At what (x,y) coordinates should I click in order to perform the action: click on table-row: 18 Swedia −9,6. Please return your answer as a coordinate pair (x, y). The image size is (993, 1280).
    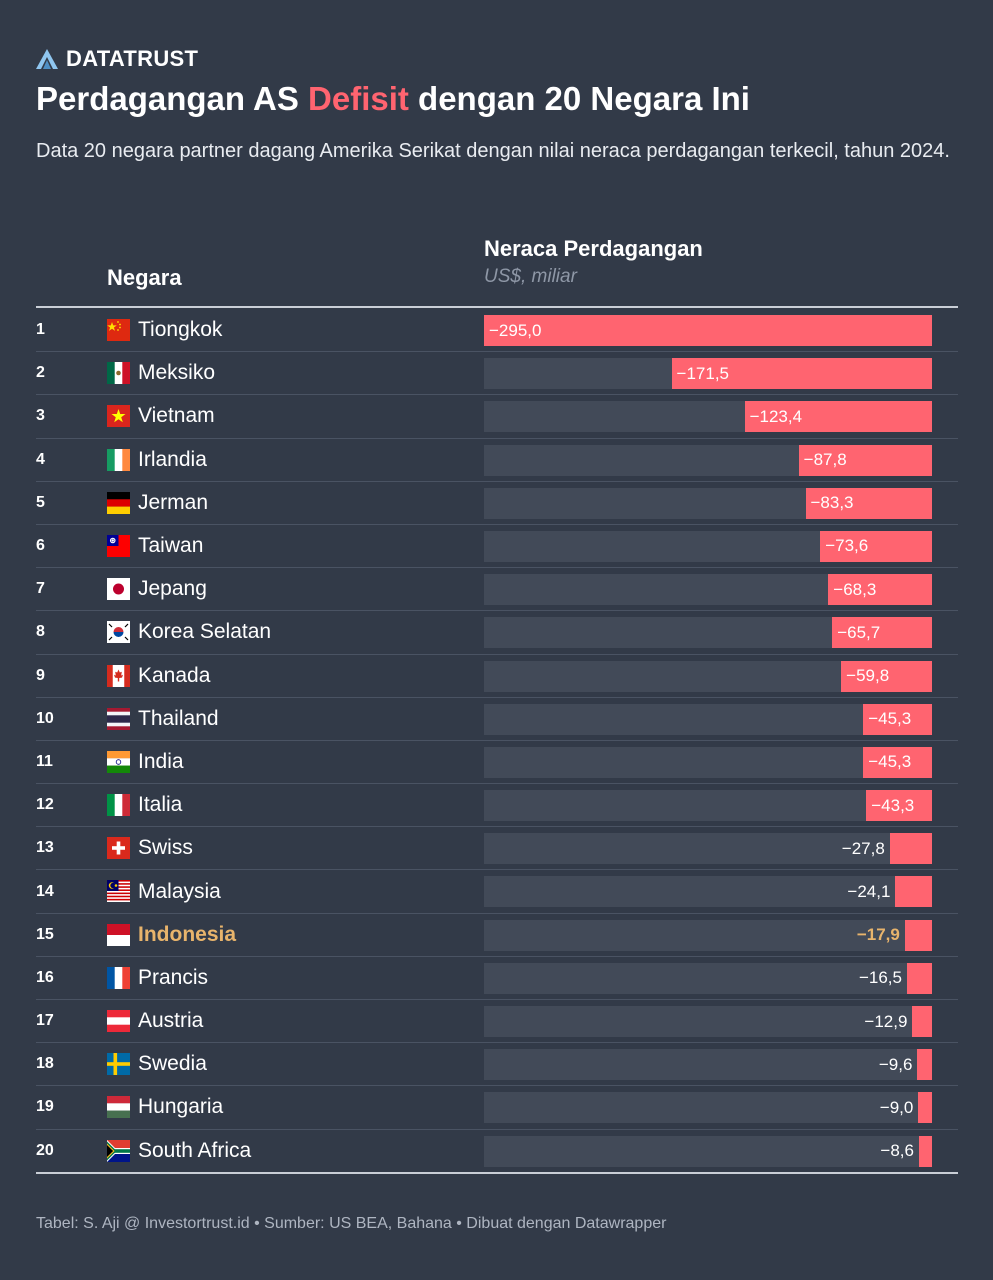
    Looking at the image, I should click on (497, 1065).